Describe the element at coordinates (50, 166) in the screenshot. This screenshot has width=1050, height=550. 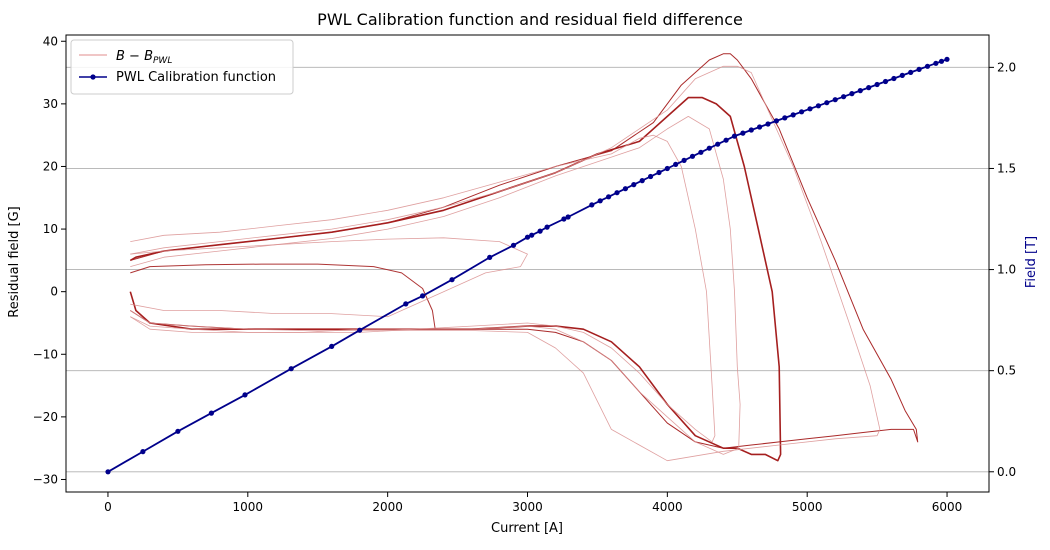
I see `y-left-tick-label-5: 20` at that location.